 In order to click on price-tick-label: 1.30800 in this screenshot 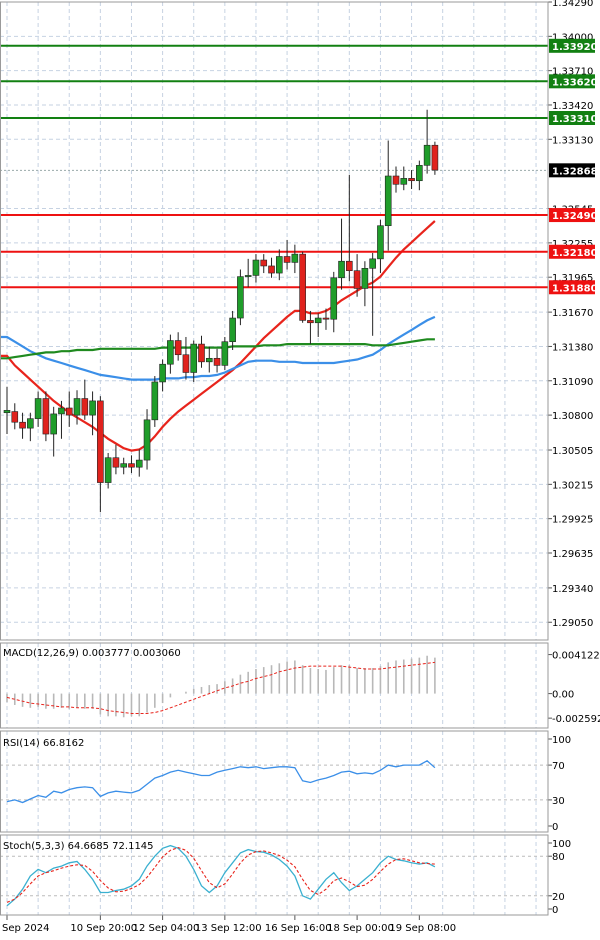, I will do `click(572, 416)`.